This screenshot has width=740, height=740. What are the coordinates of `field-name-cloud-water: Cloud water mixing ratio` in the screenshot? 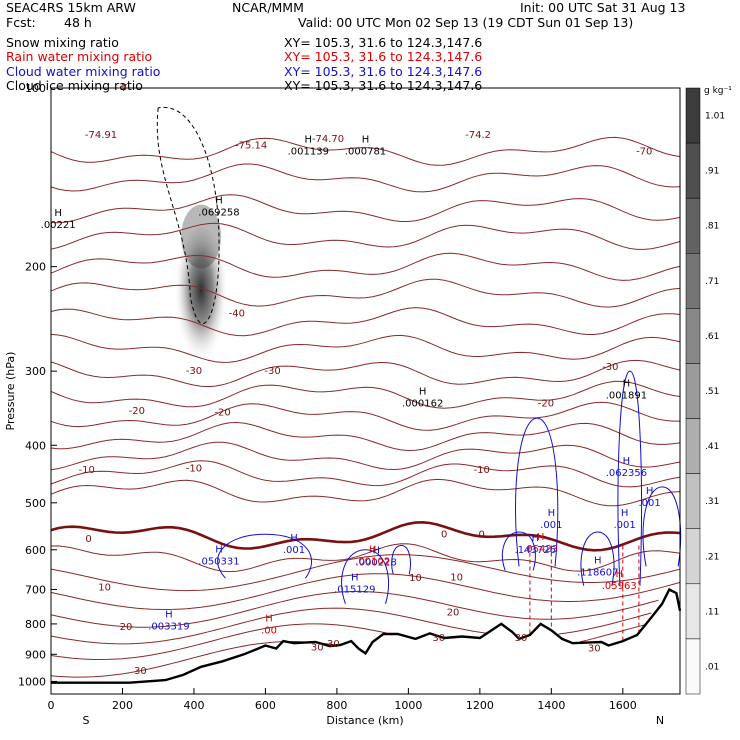 It's located at (83, 71).